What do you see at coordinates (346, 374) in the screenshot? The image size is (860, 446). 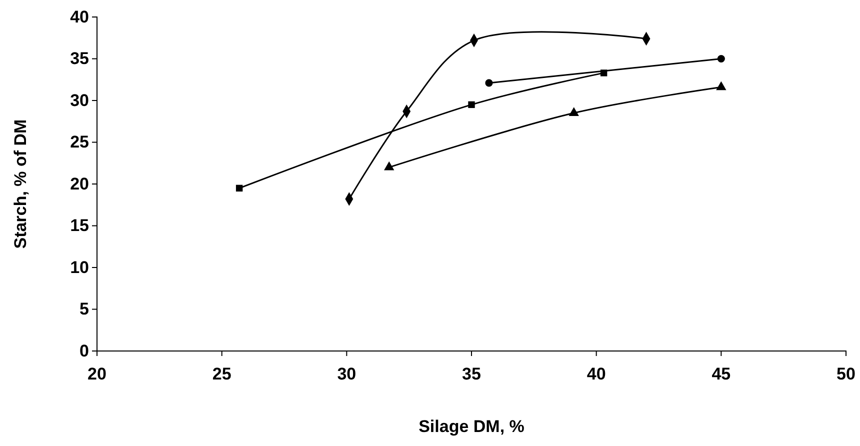 I see `x-tick-label: 30` at bounding box center [346, 374].